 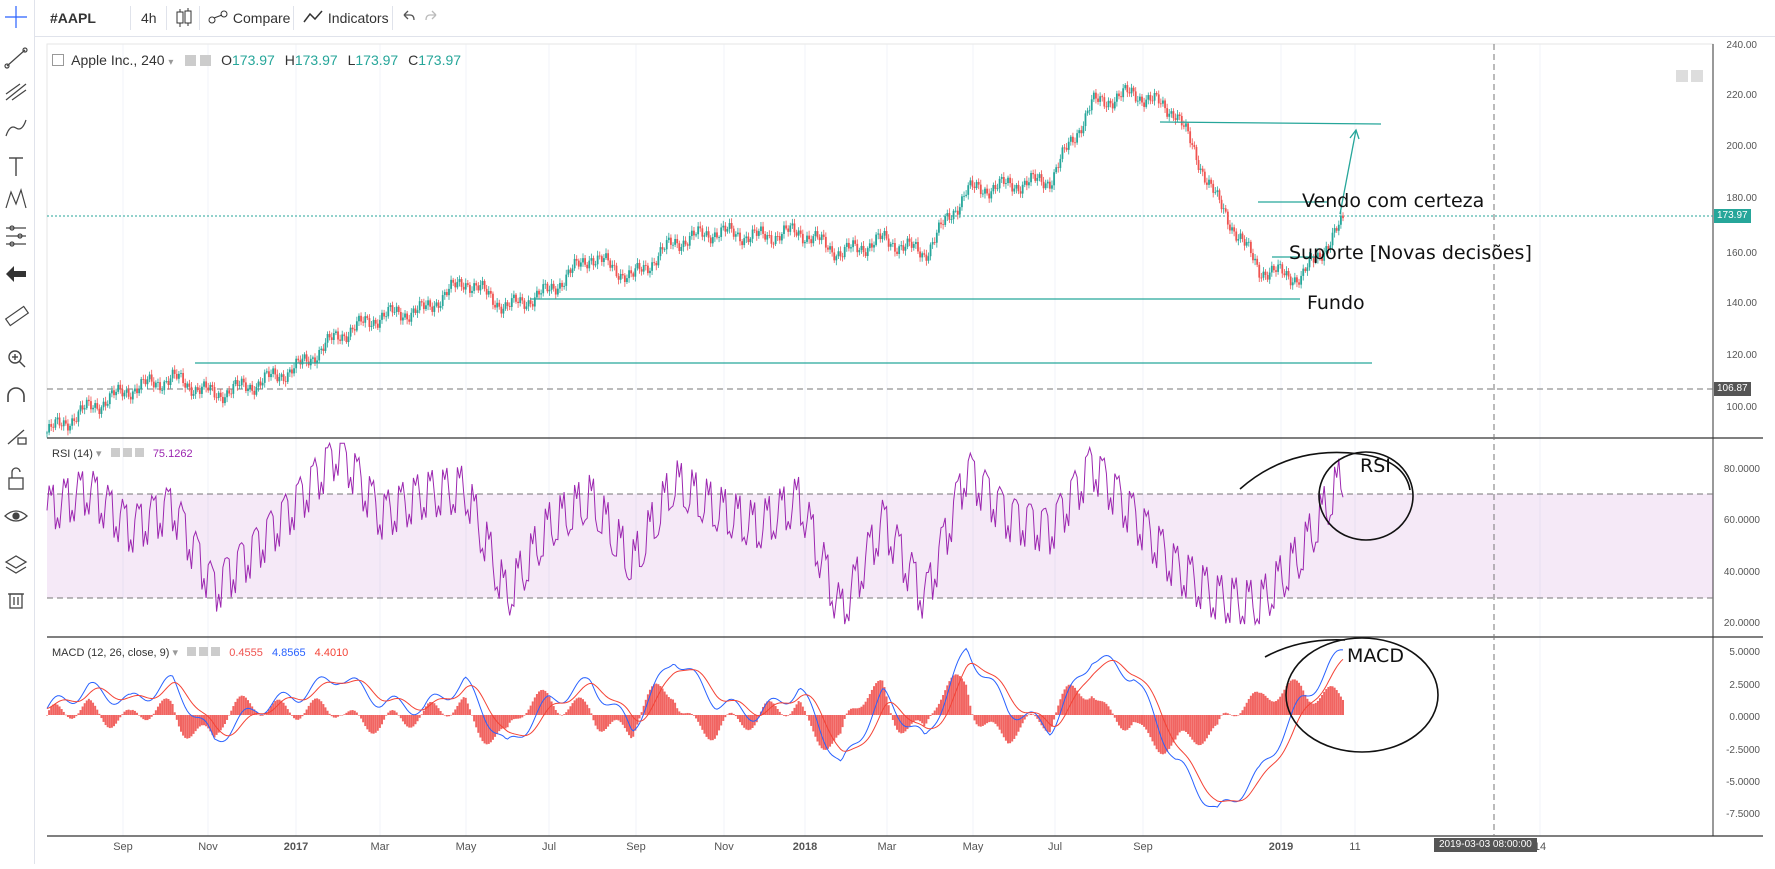 What do you see at coordinates (16, 92) in the screenshot?
I see `pitchfork-icon` at bounding box center [16, 92].